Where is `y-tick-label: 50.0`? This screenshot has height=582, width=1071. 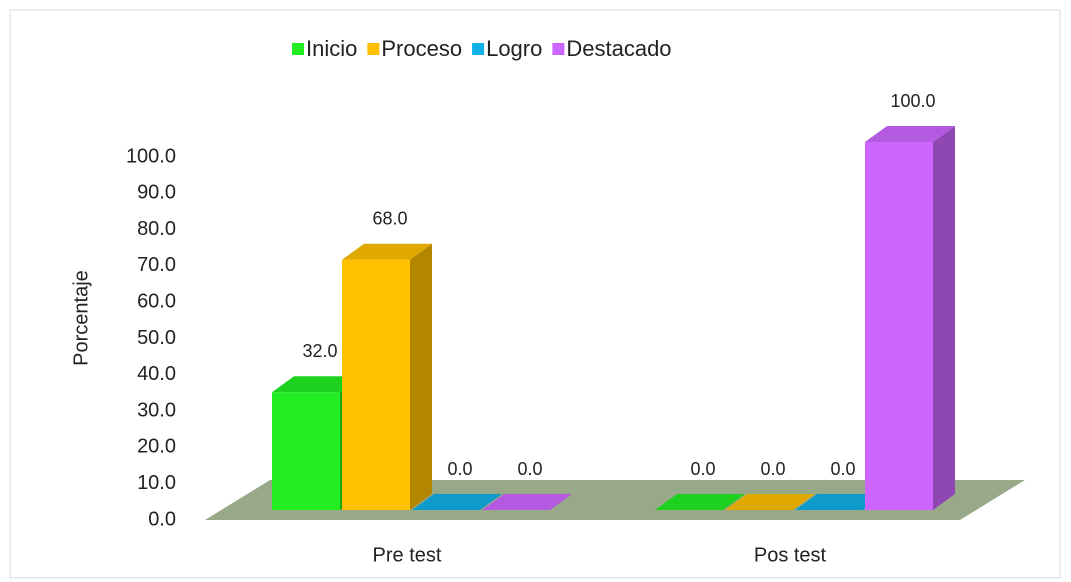
y-tick-label: 50.0 is located at coordinates (156, 338).